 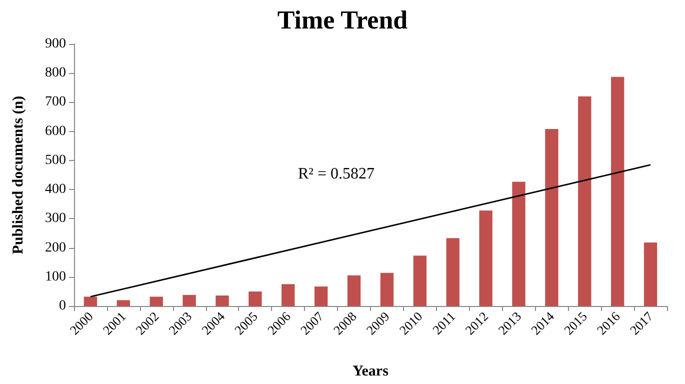 I want to click on y-axis-title: Published documents (n), so click(x=18, y=175).